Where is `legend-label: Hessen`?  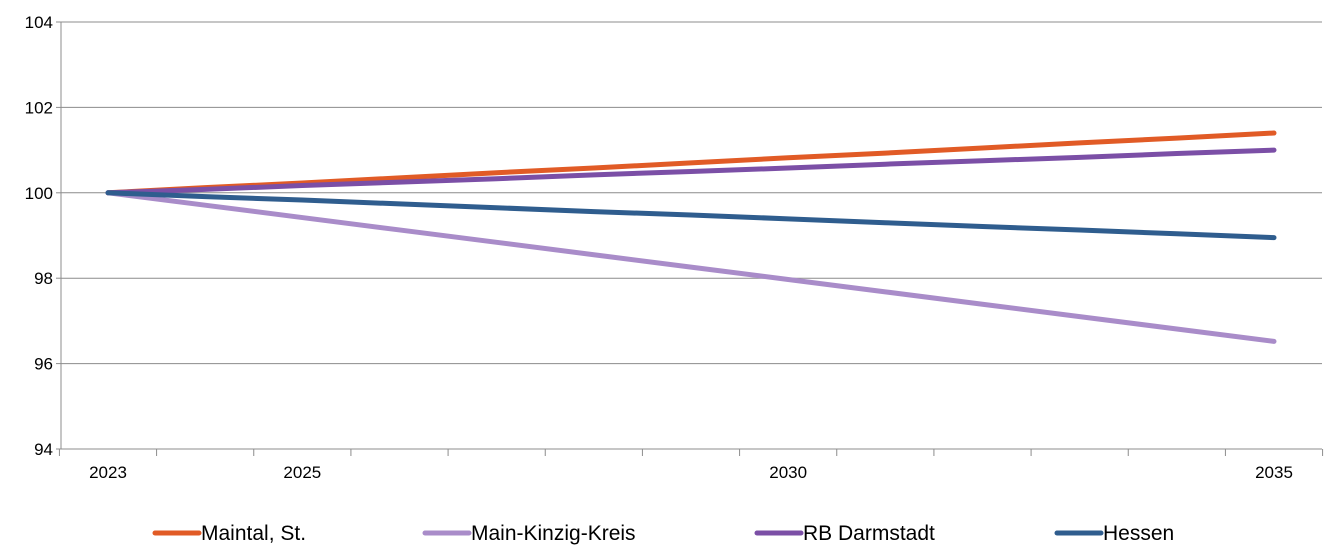 legend-label: Hessen is located at coordinates (1138, 533).